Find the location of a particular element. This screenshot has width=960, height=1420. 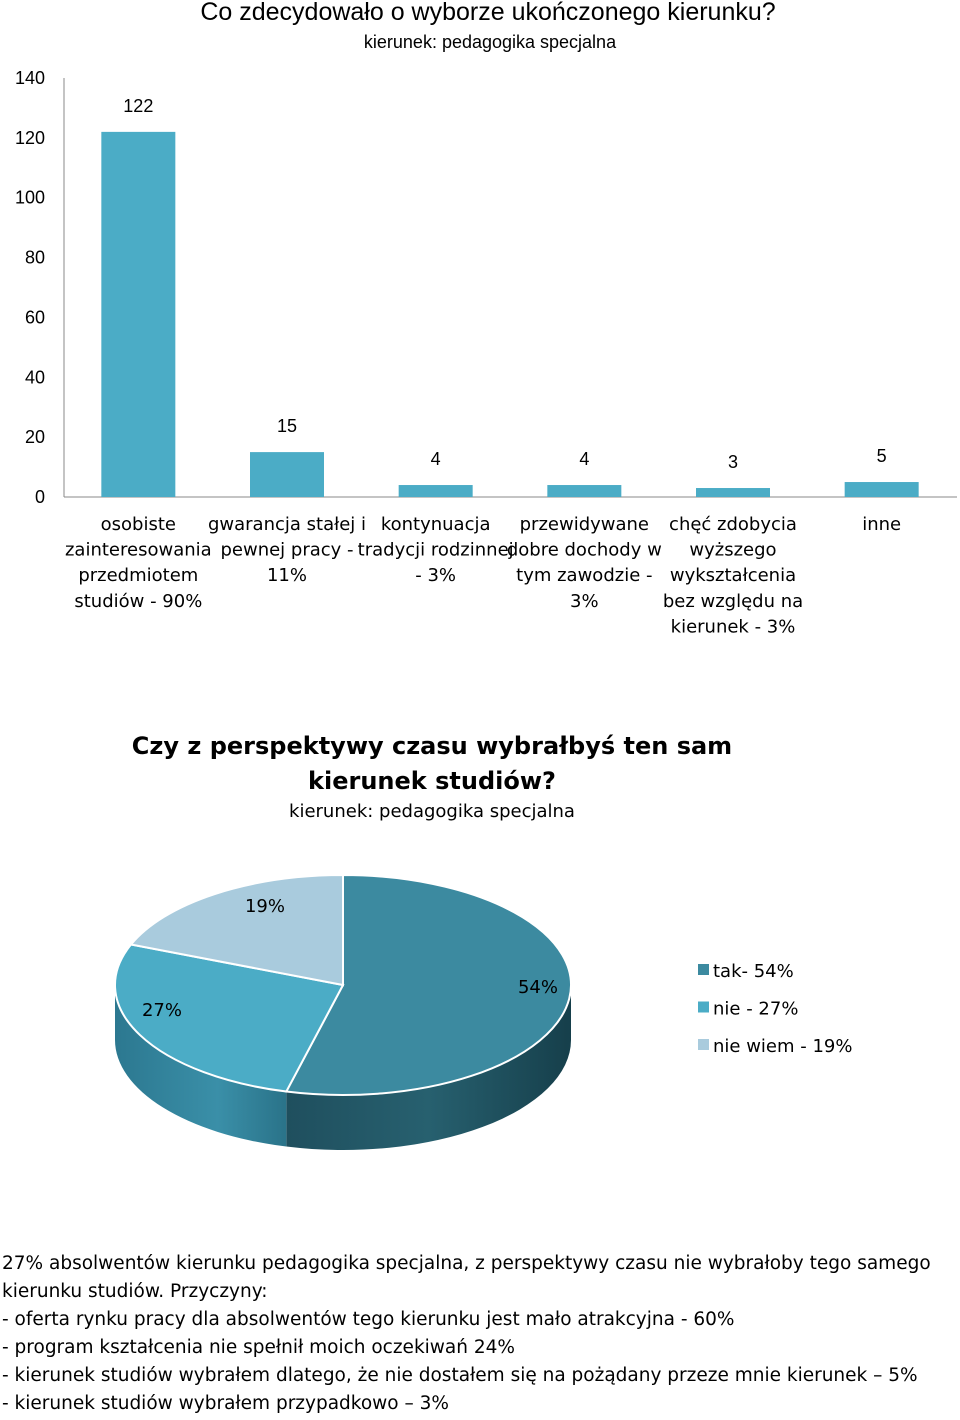

category-label-line: wykształcenia is located at coordinates (733, 575).